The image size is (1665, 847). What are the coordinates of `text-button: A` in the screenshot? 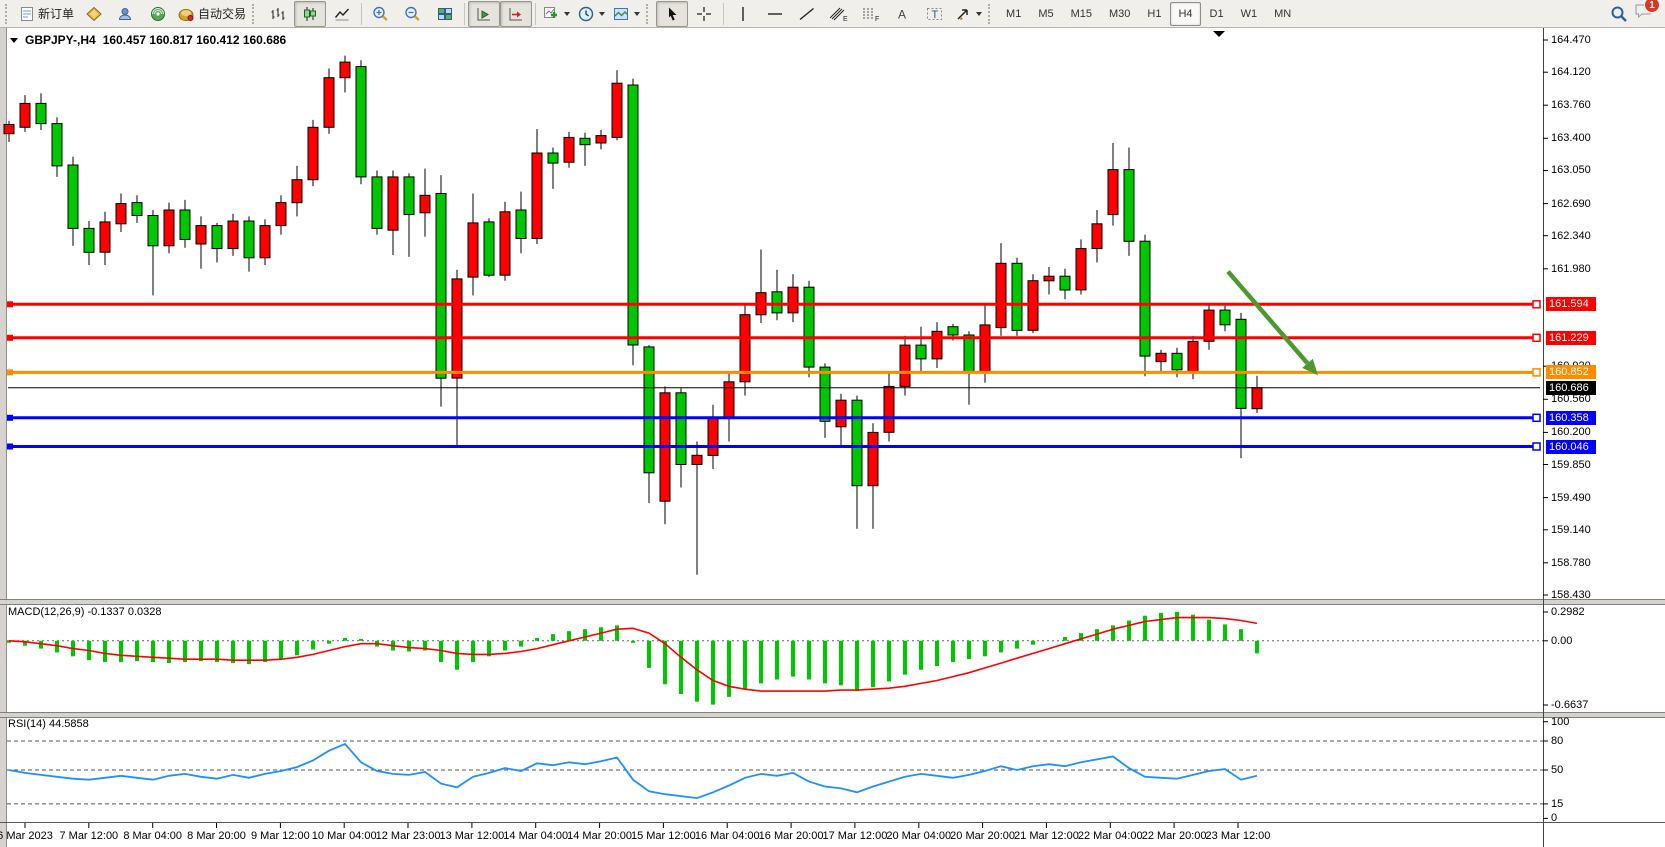 It's located at (903, 14).